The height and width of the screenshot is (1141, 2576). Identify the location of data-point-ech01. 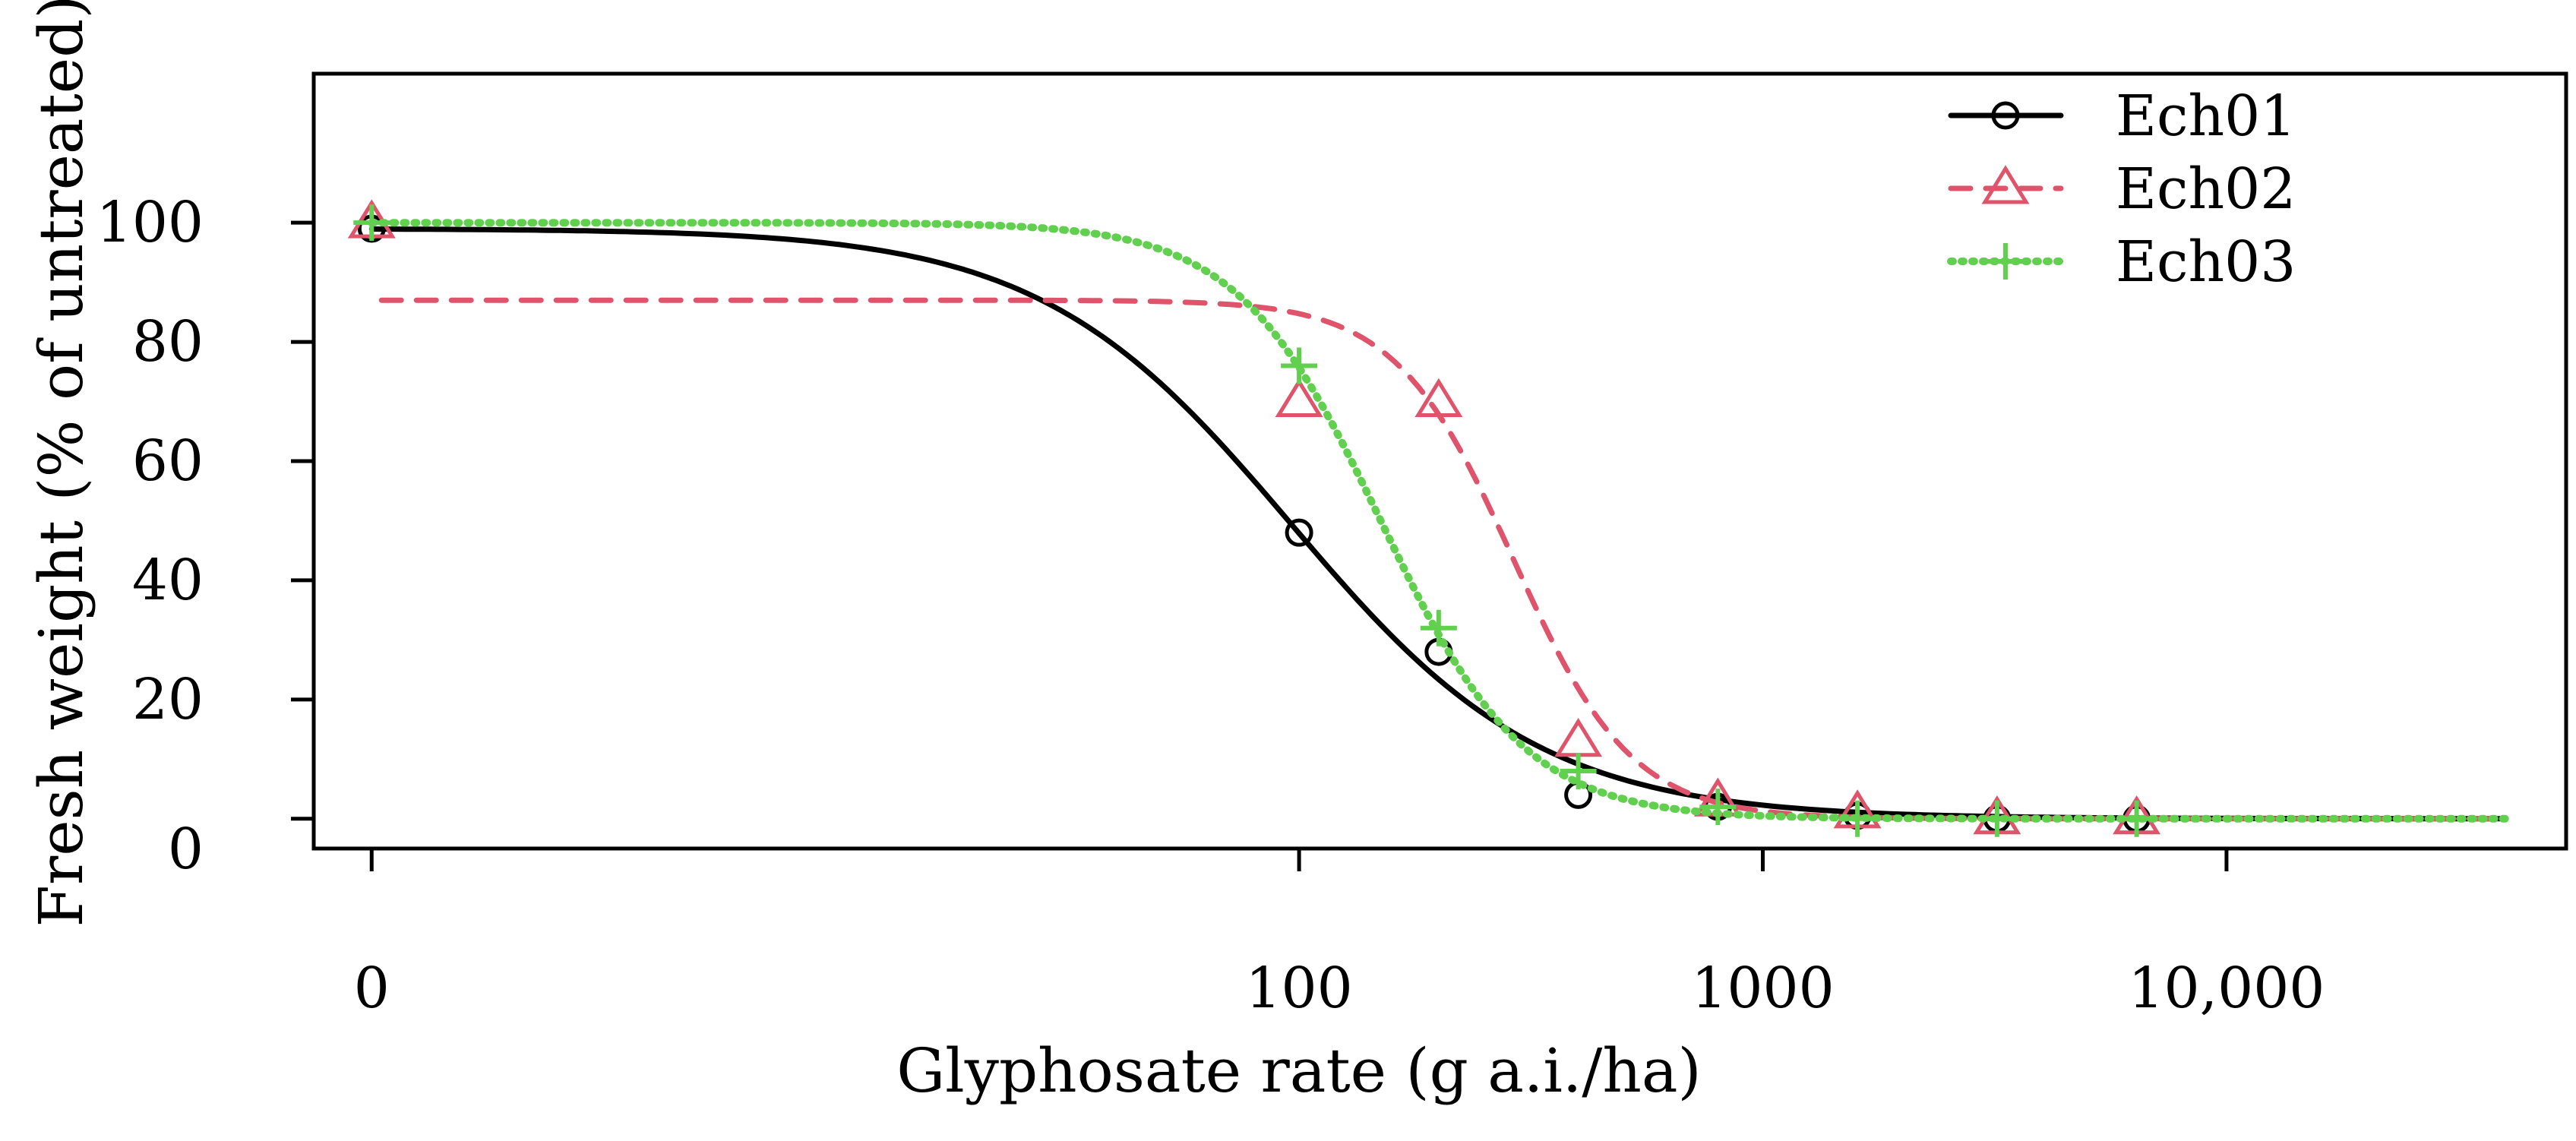
(1299, 532).